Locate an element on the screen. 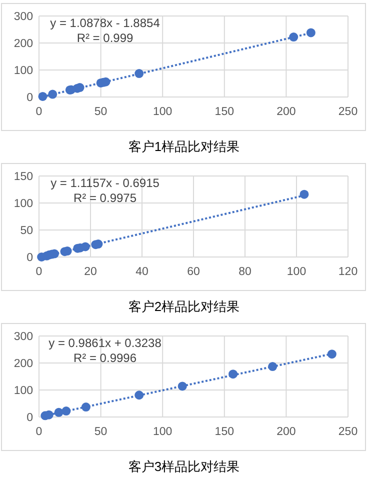  annotation: y = 1.0878x - 1.8854 is located at coordinates (105, 23).